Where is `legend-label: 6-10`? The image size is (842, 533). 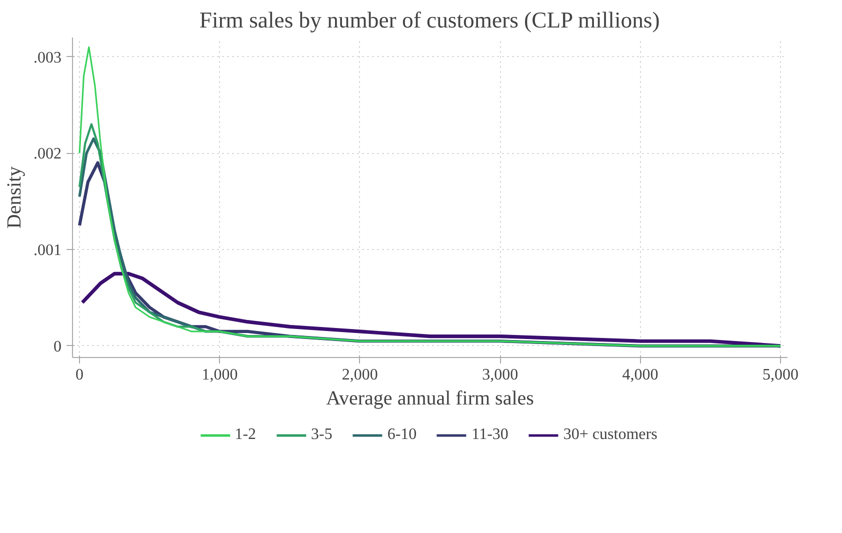 legend-label: 6-10 is located at coordinates (402, 435).